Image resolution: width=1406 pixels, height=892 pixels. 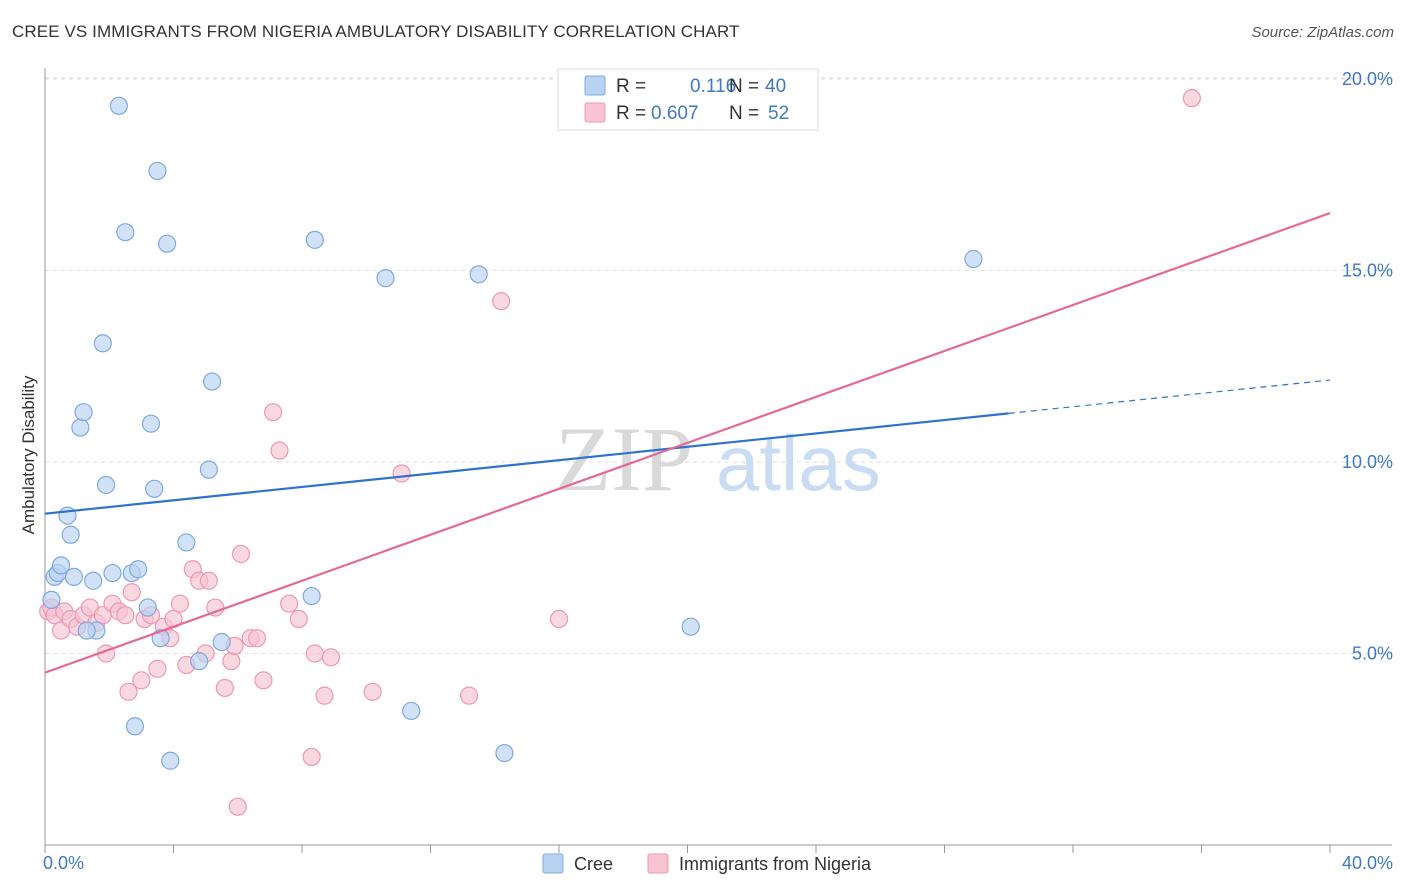 What do you see at coordinates (1367, 271) in the screenshot?
I see `y-tick-label-15: 15.0%` at bounding box center [1367, 271].